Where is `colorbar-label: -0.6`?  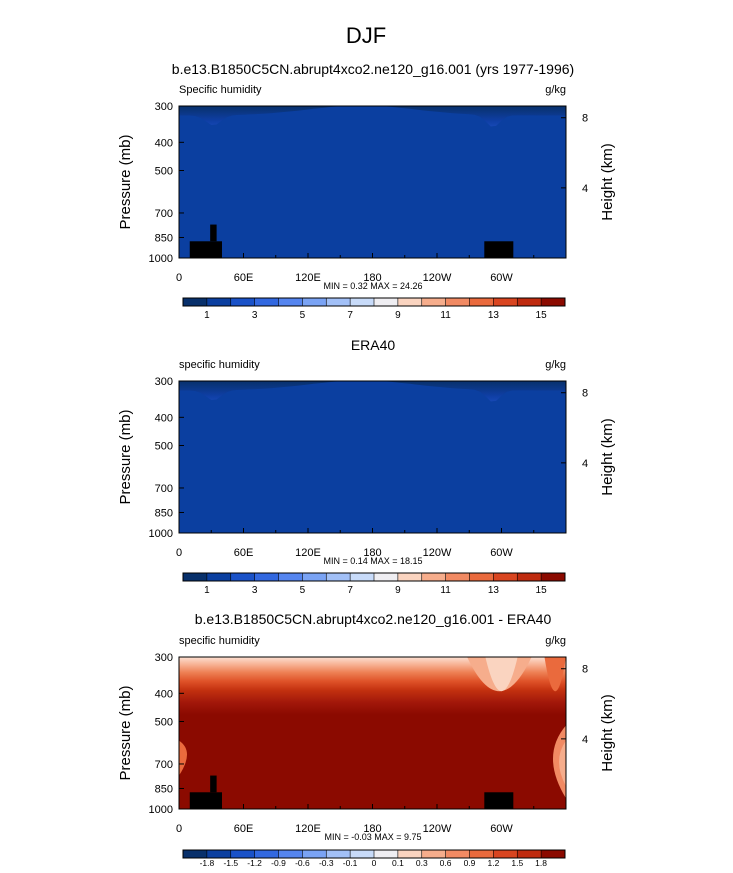
colorbar-label: -0.6 is located at coordinates (302, 863).